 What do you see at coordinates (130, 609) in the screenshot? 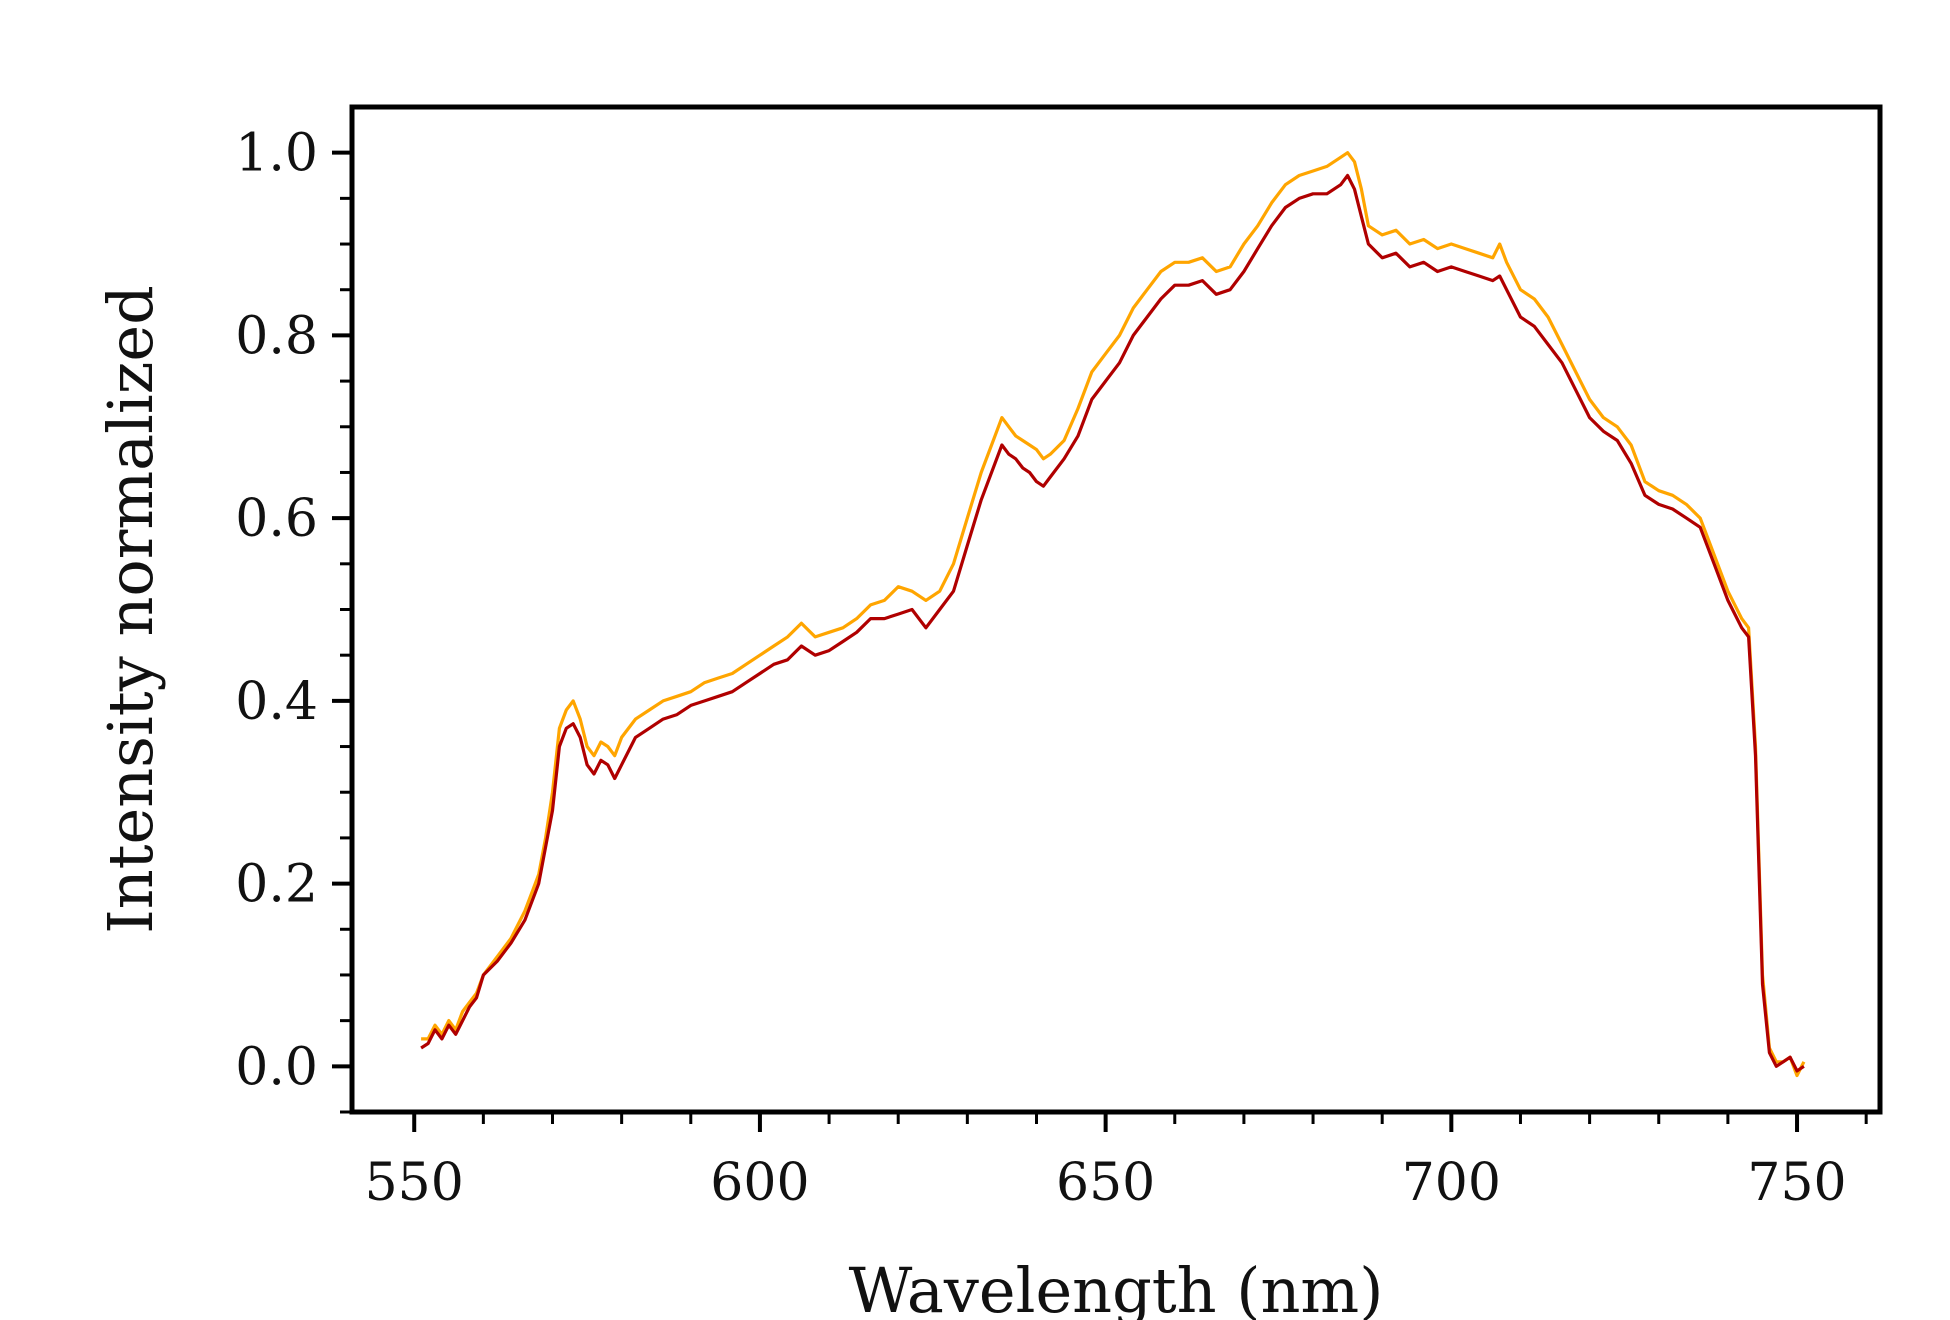
I see `y-axis-title: Intensity normalized` at bounding box center [130, 609].